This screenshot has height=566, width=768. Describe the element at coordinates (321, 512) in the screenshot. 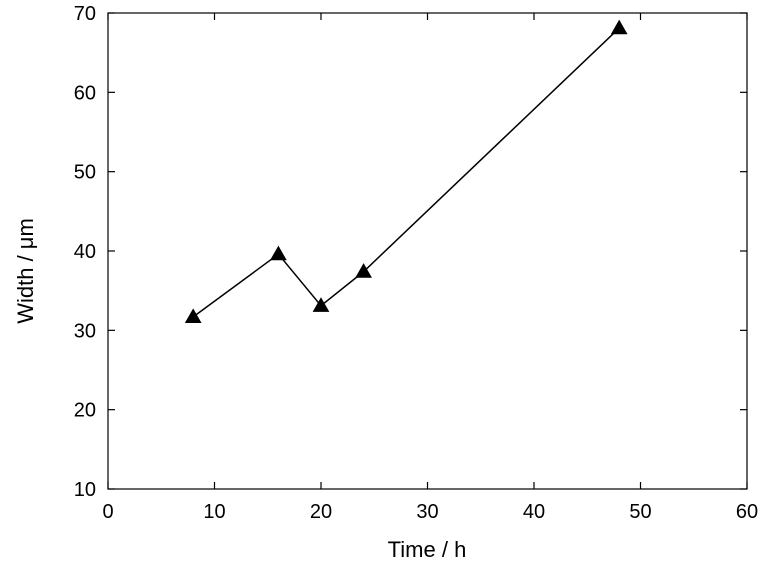

I see `x-tick-label: 20` at that location.